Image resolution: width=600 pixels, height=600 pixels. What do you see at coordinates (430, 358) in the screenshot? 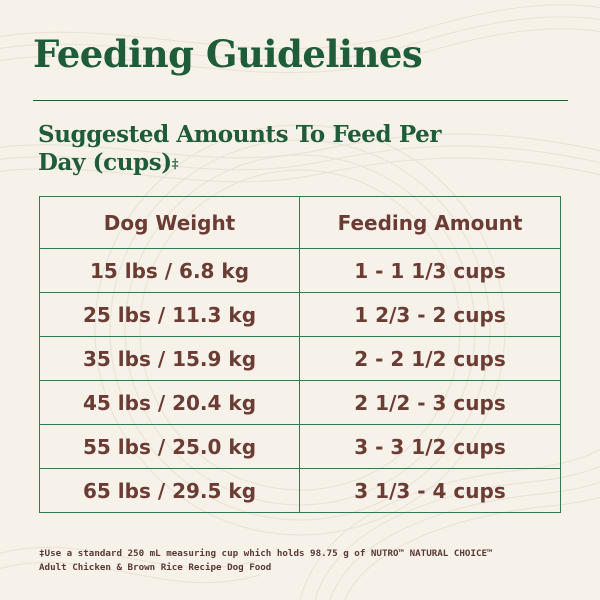
I see `feeding-amount-cell: 2 - 2 1/2 cups` at bounding box center [430, 358].